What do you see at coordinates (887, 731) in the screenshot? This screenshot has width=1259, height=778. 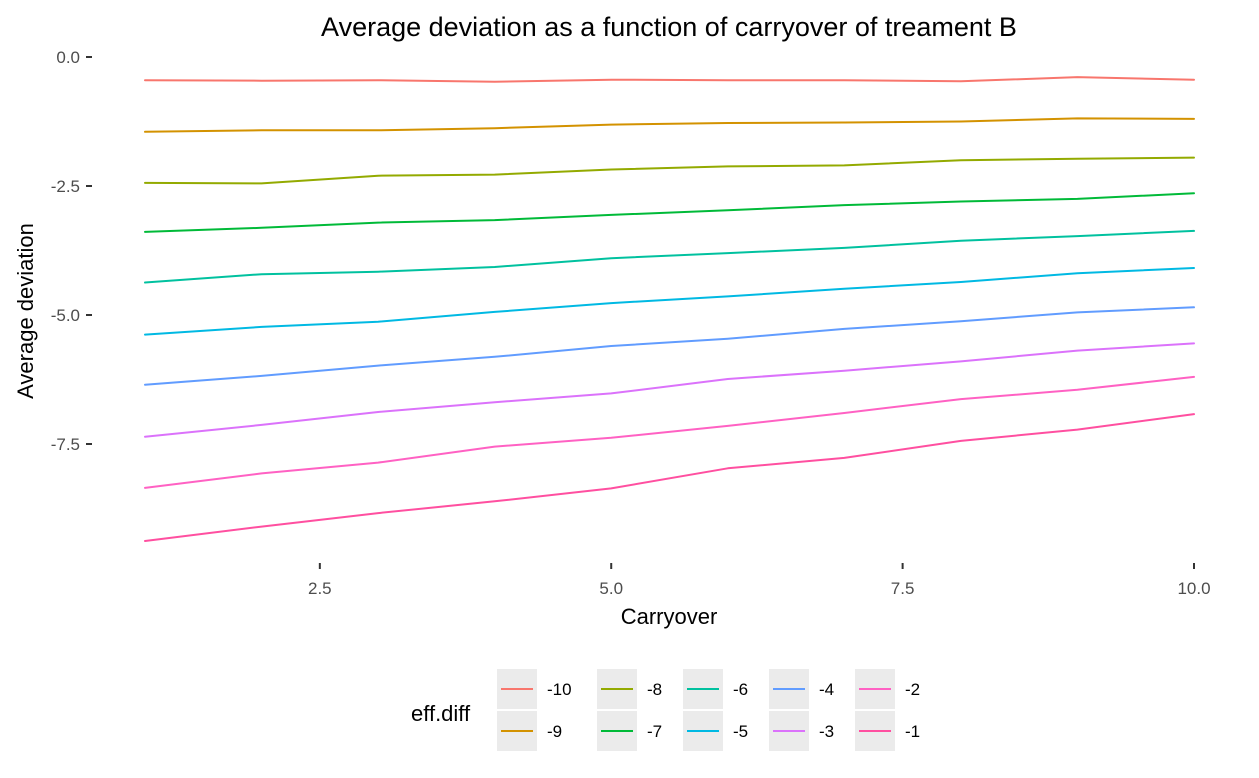 I see `legend-item: -1` at bounding box center [887, 731].